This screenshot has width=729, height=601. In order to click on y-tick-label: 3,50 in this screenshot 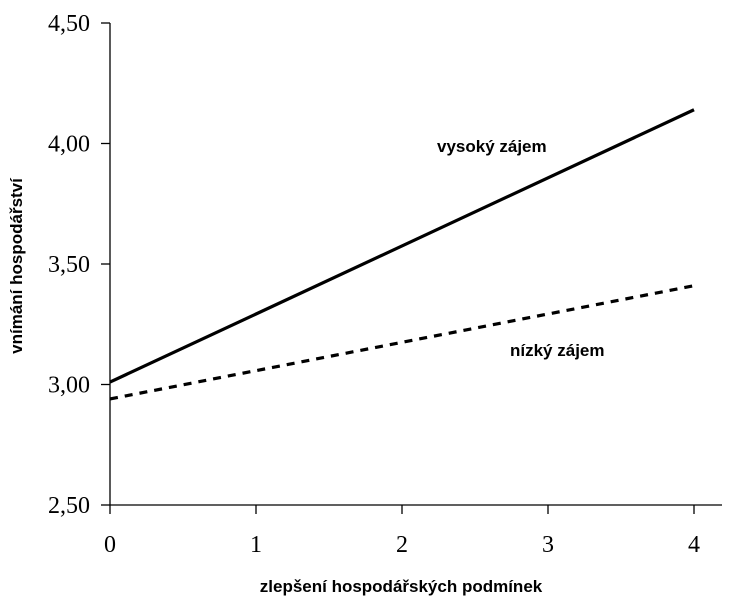, I will do `click(69, 265)`.